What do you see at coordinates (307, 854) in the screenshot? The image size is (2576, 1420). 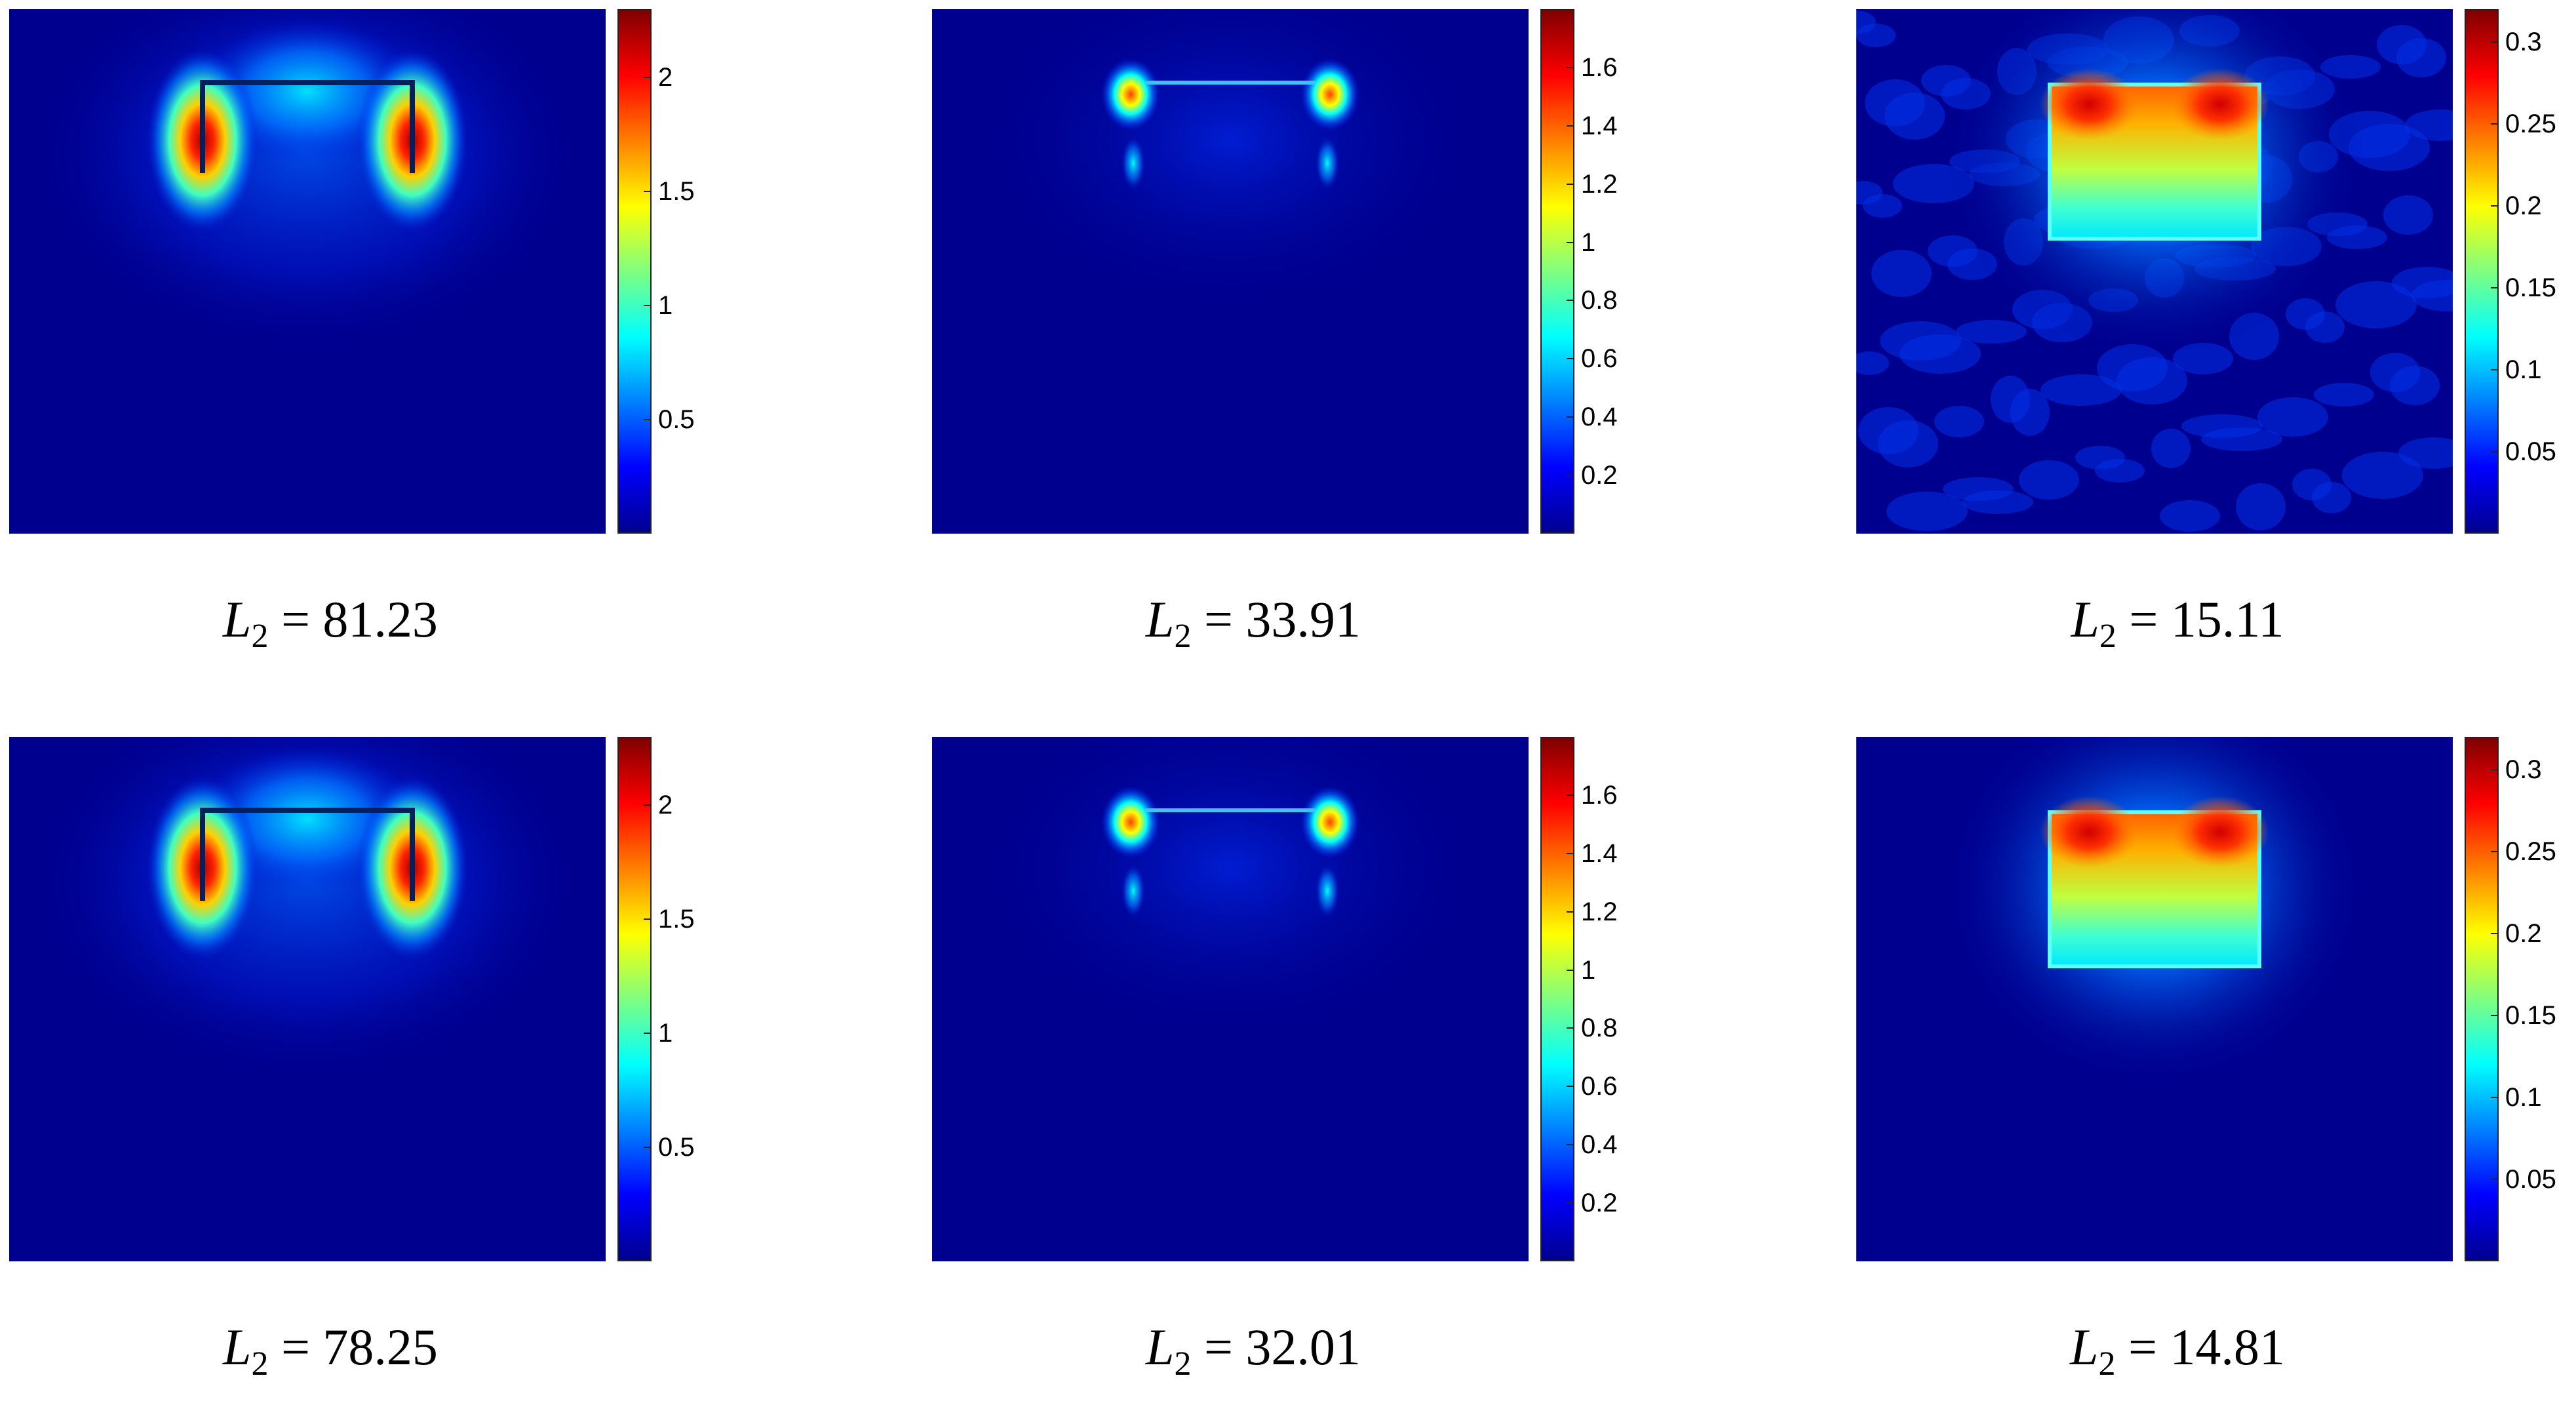 I see `conductor-outline` at bounding box center [307, 854].